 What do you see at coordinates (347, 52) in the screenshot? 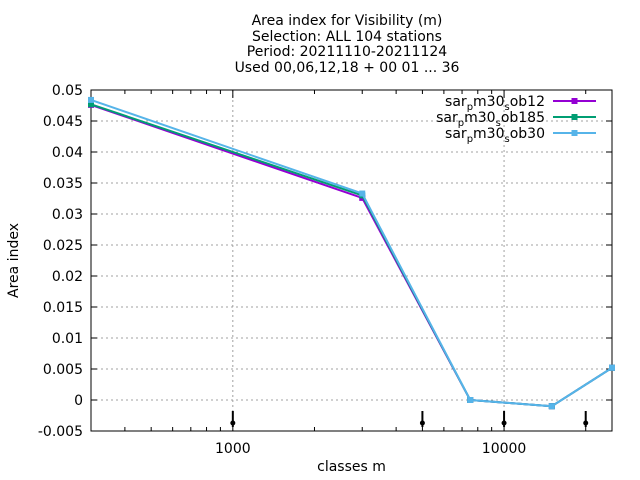
I see `title-line-3: Period: 20211110-20211124` at bounding box center [347, 52].